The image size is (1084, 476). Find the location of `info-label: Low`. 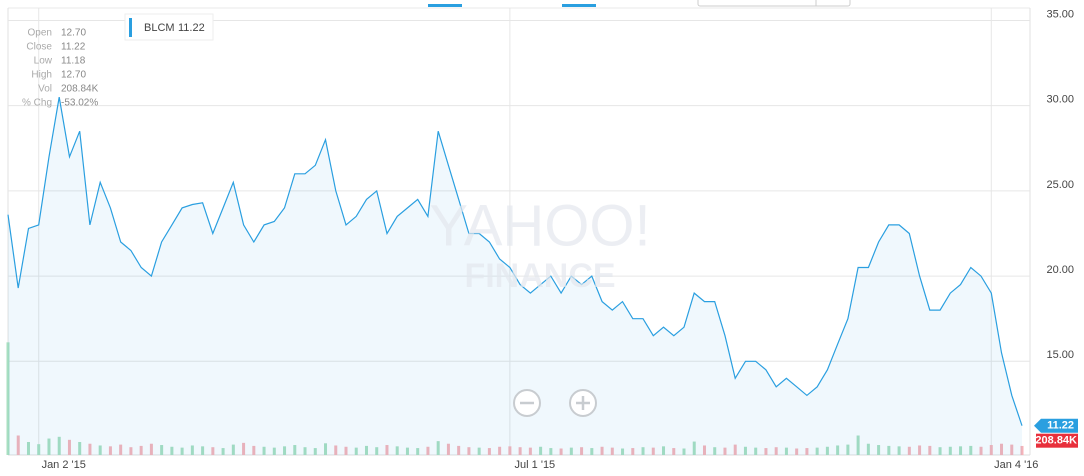

info-label: Low is located at coordinates (43, 61).